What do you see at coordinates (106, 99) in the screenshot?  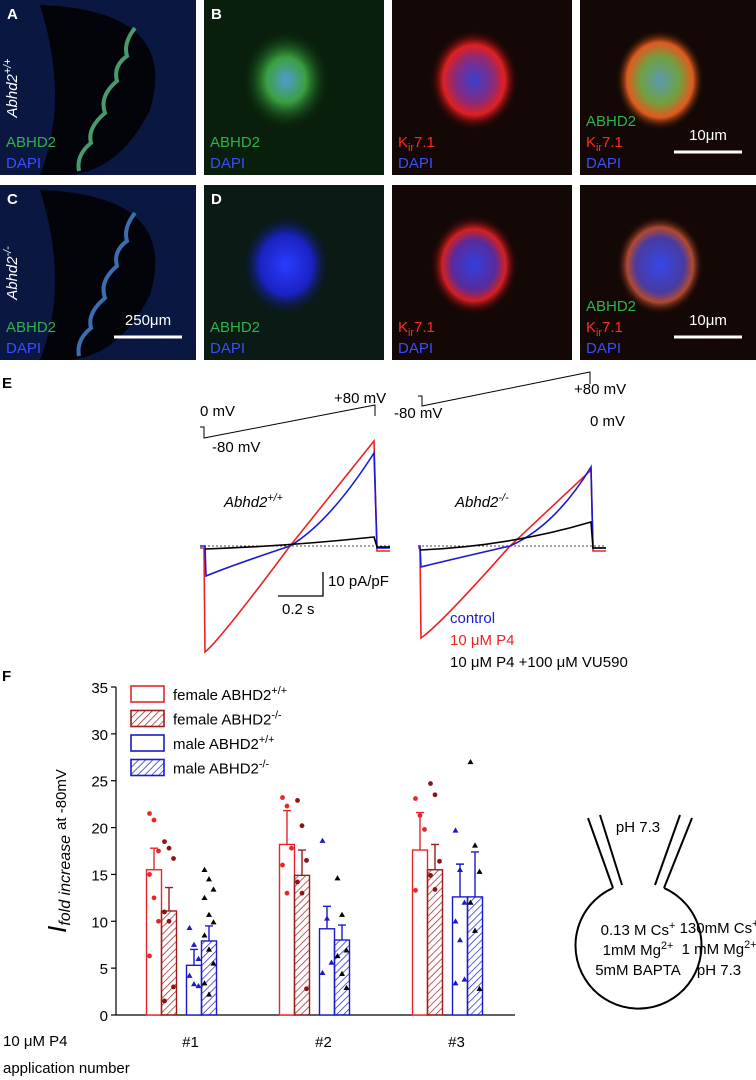 I see `epithelium` at bounding box center [106, 99].